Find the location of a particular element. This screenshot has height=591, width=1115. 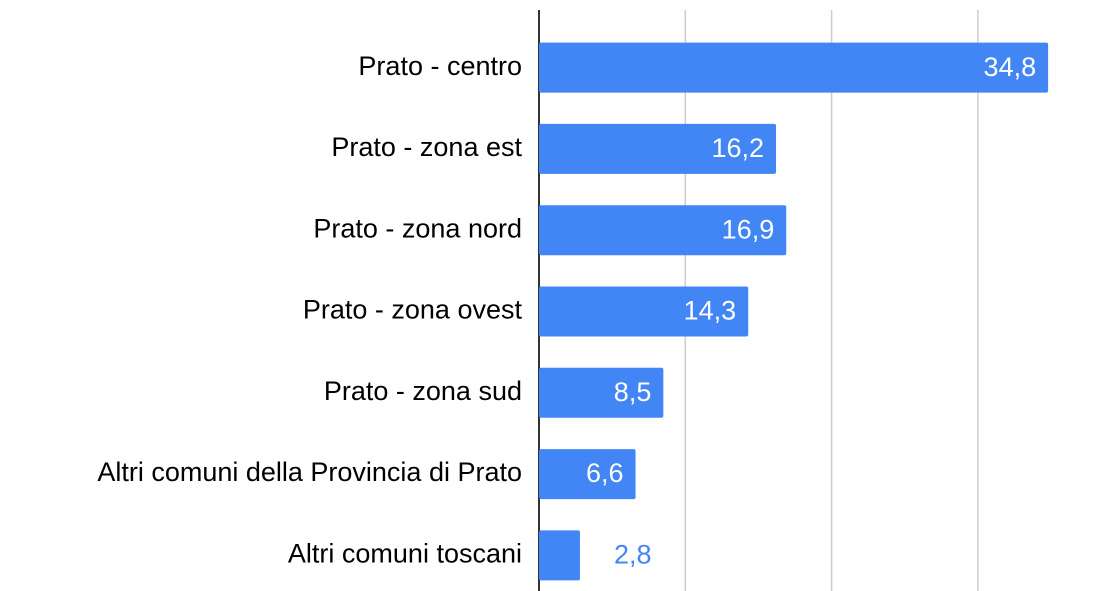

y-tick-label: Altri comuni toscani is located at coordinates (405, 553).